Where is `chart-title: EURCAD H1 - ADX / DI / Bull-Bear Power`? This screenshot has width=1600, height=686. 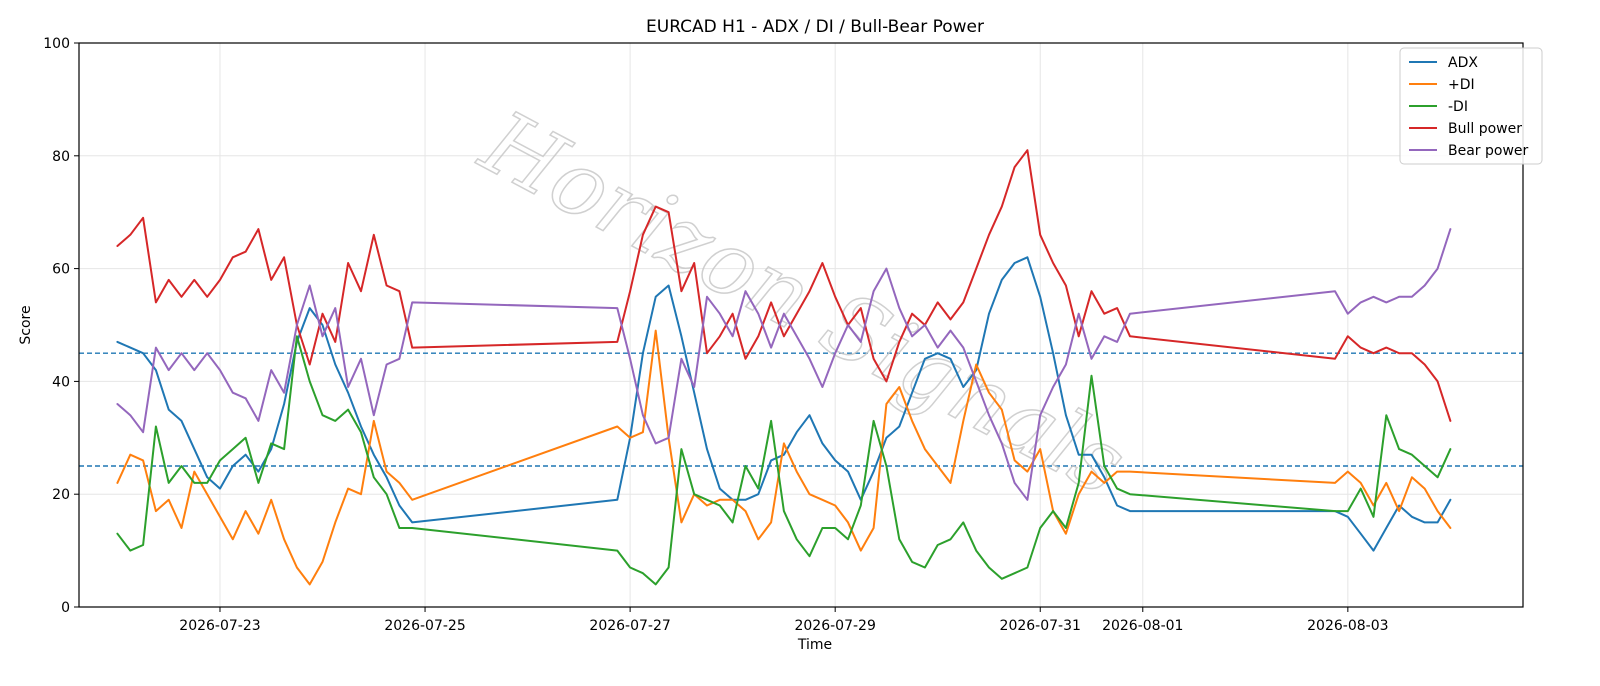
chart-title: EURCAD H1 - ADX / DI / Bull-Bear Power is located at coordinates (815, 27).